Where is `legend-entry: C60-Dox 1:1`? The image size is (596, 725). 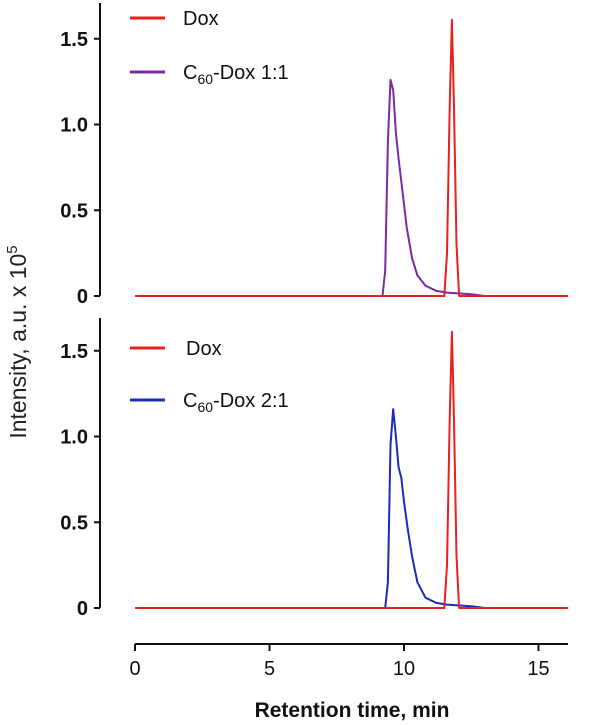 legend-entry: C60-Dox 1:1 is located at coordinates (236, 74).